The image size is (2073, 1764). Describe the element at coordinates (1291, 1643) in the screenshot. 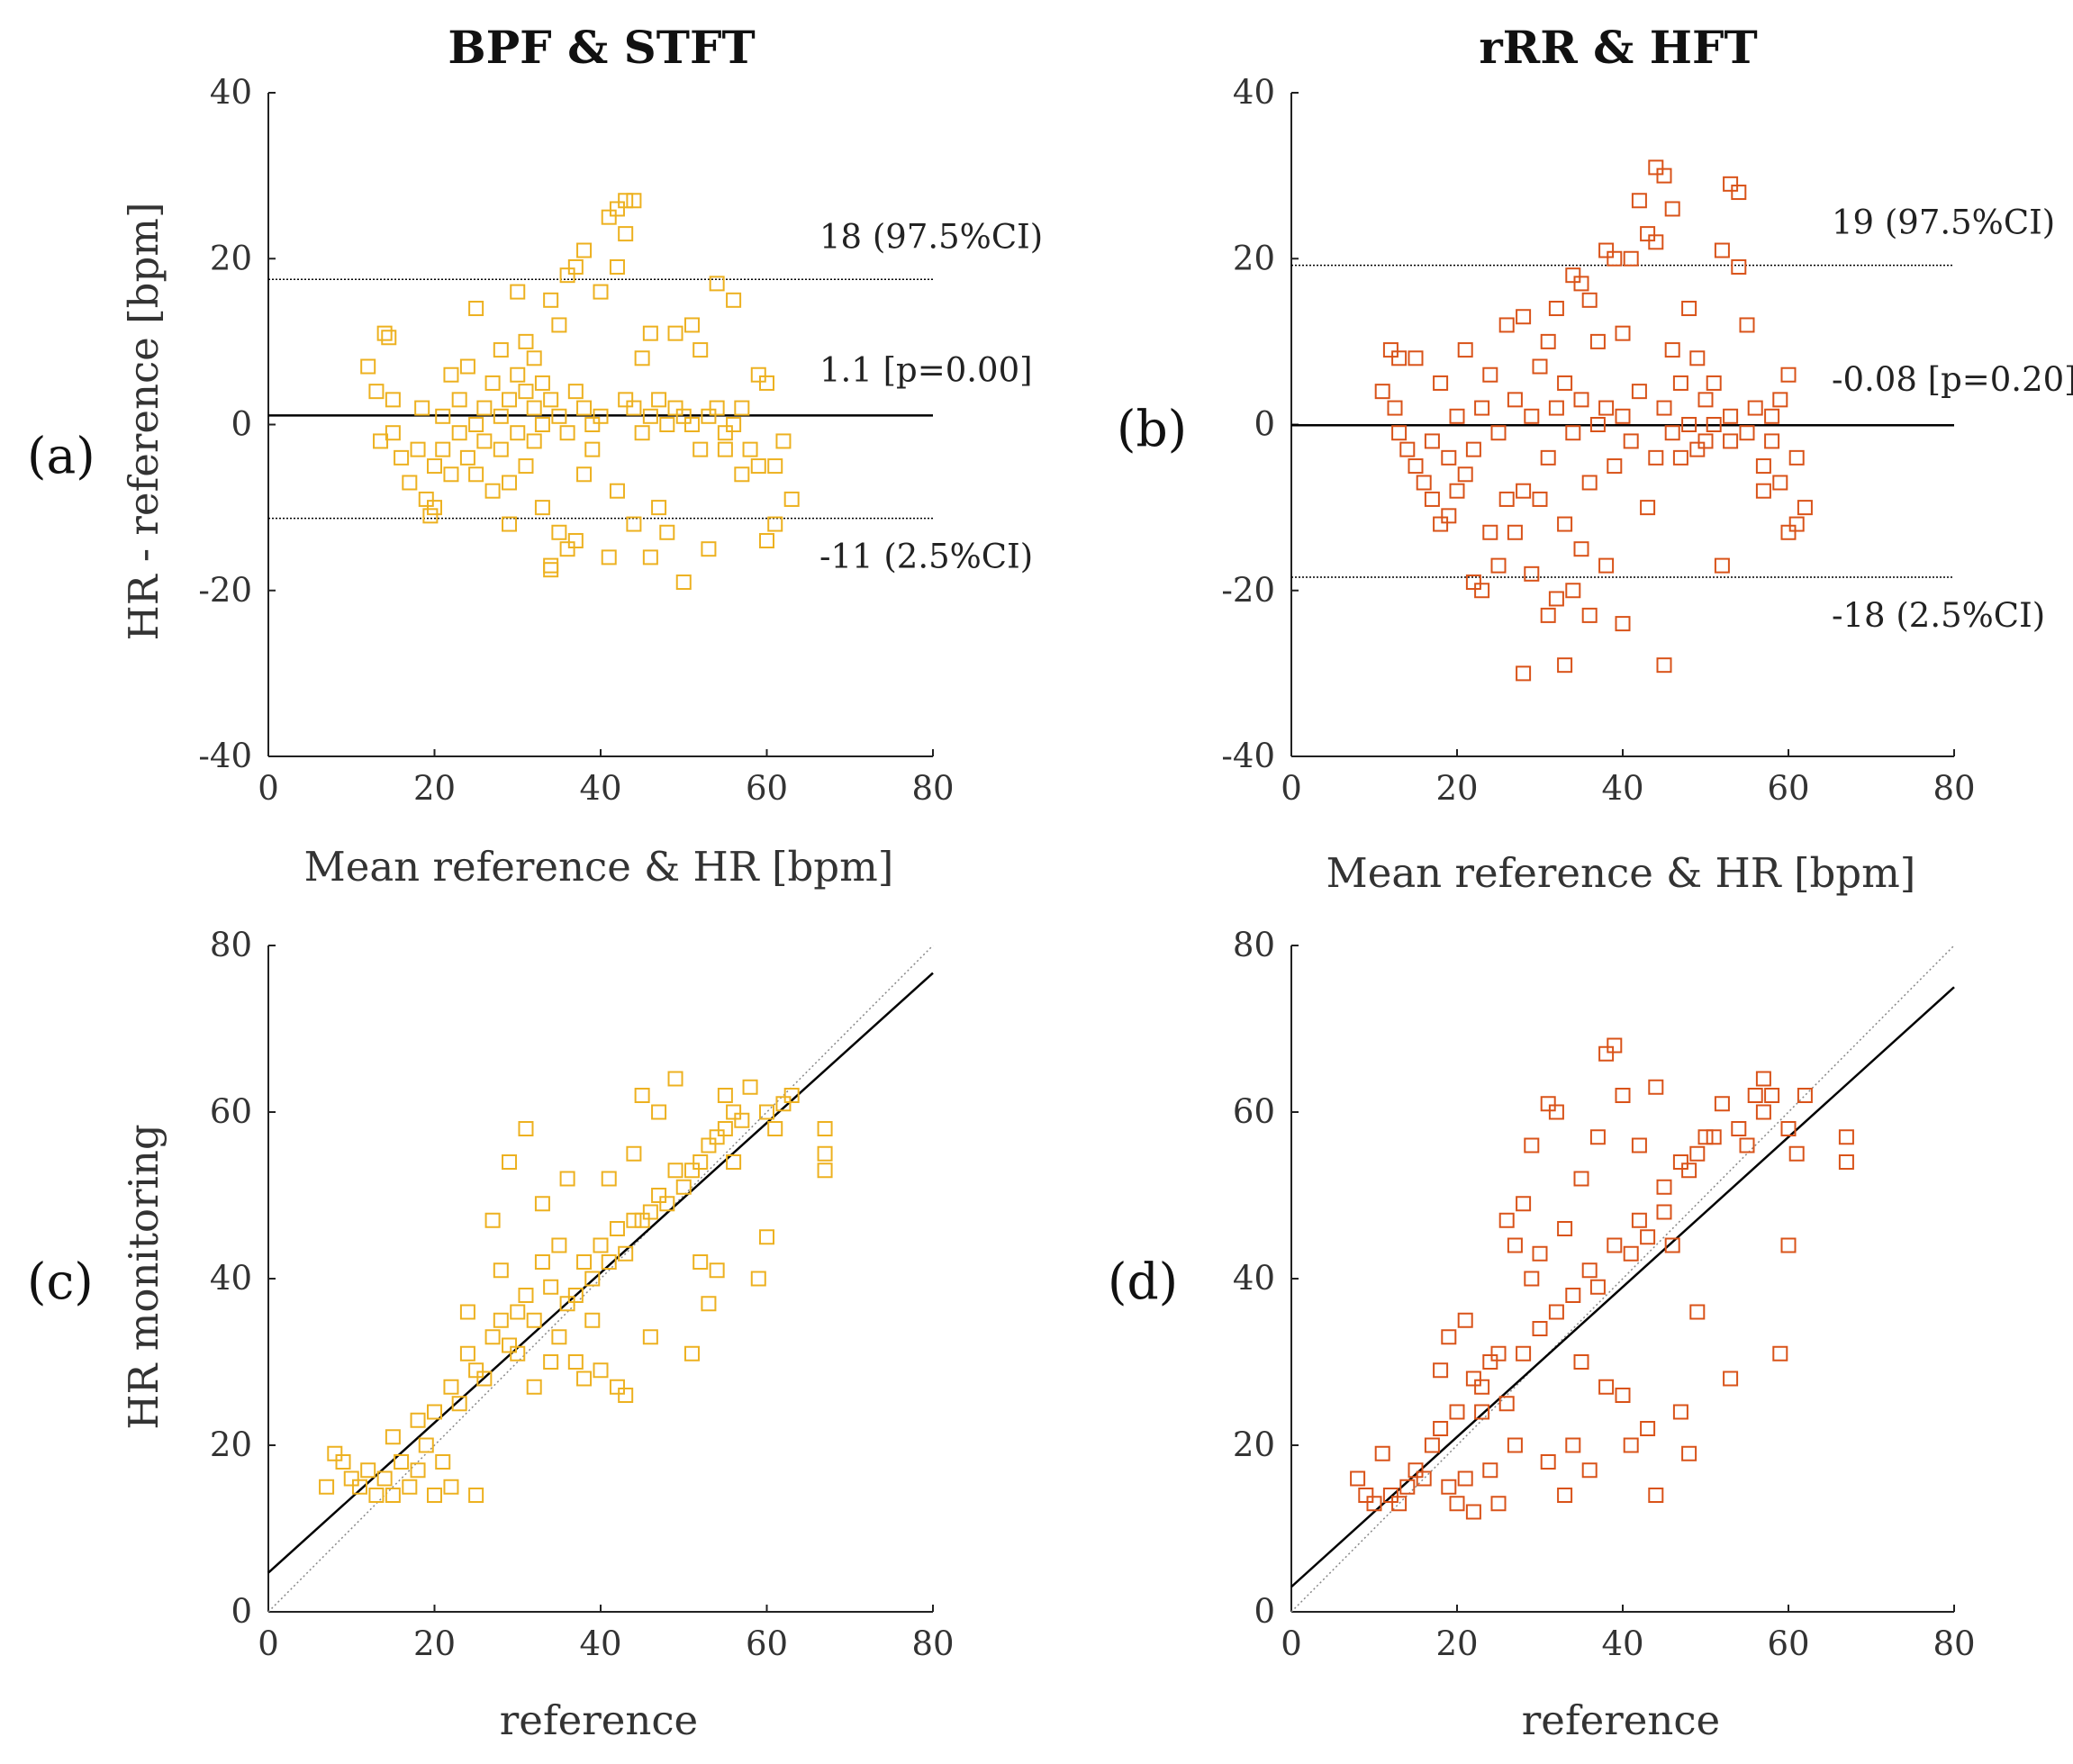

I see `x-tick-label: 0` at that location.